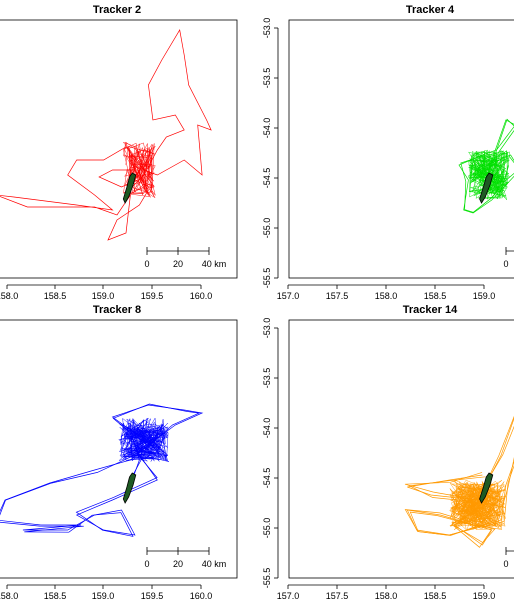 Image resolution: width=514 pixels, height=600 pixels. Describe the element at coordinates (430, 10) in the screenshot. I see `chart-title: Tracker 4` at that location.